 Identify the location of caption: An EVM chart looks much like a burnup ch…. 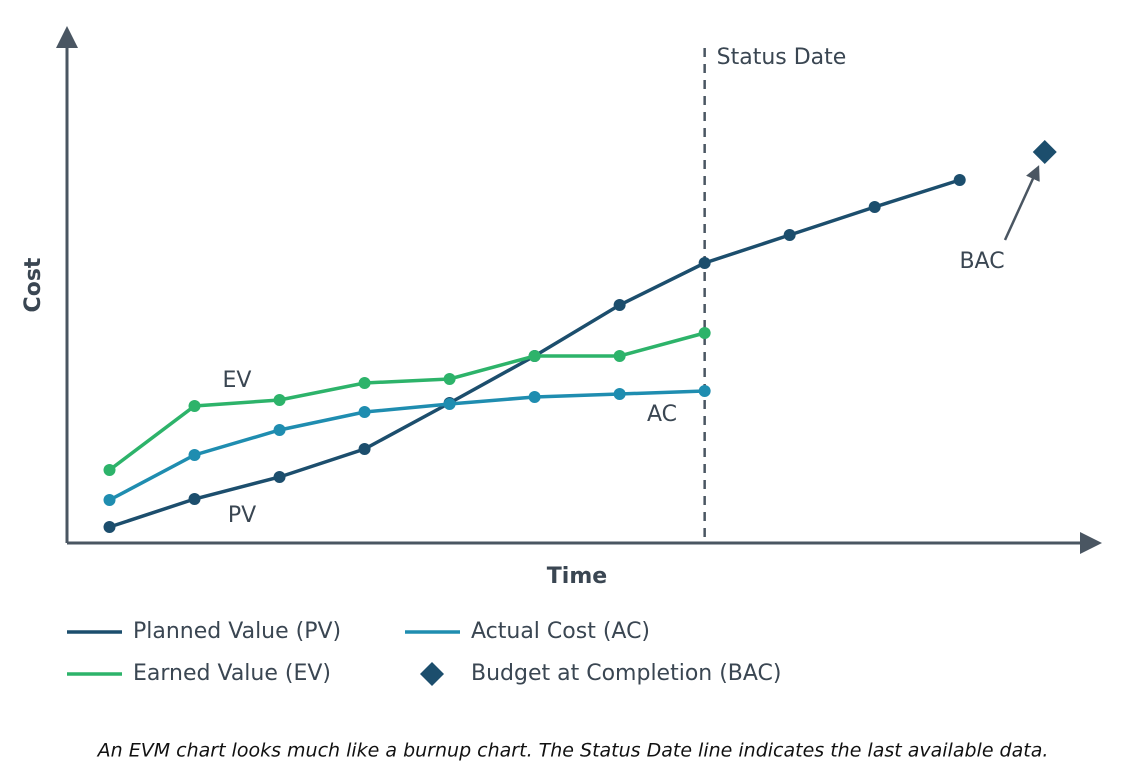
(572, 751).